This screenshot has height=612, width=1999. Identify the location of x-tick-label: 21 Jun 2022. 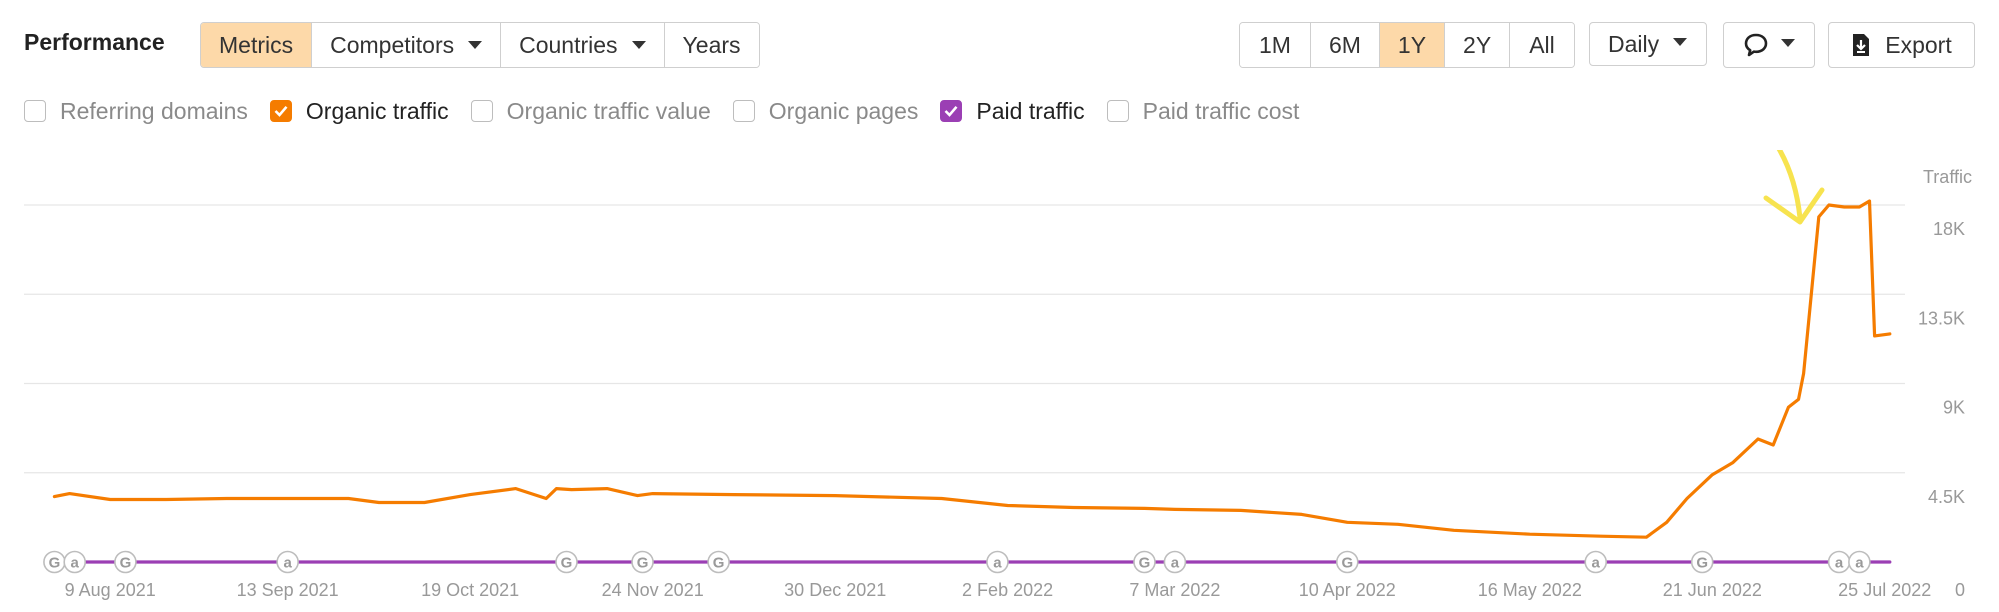
(1712, 590).